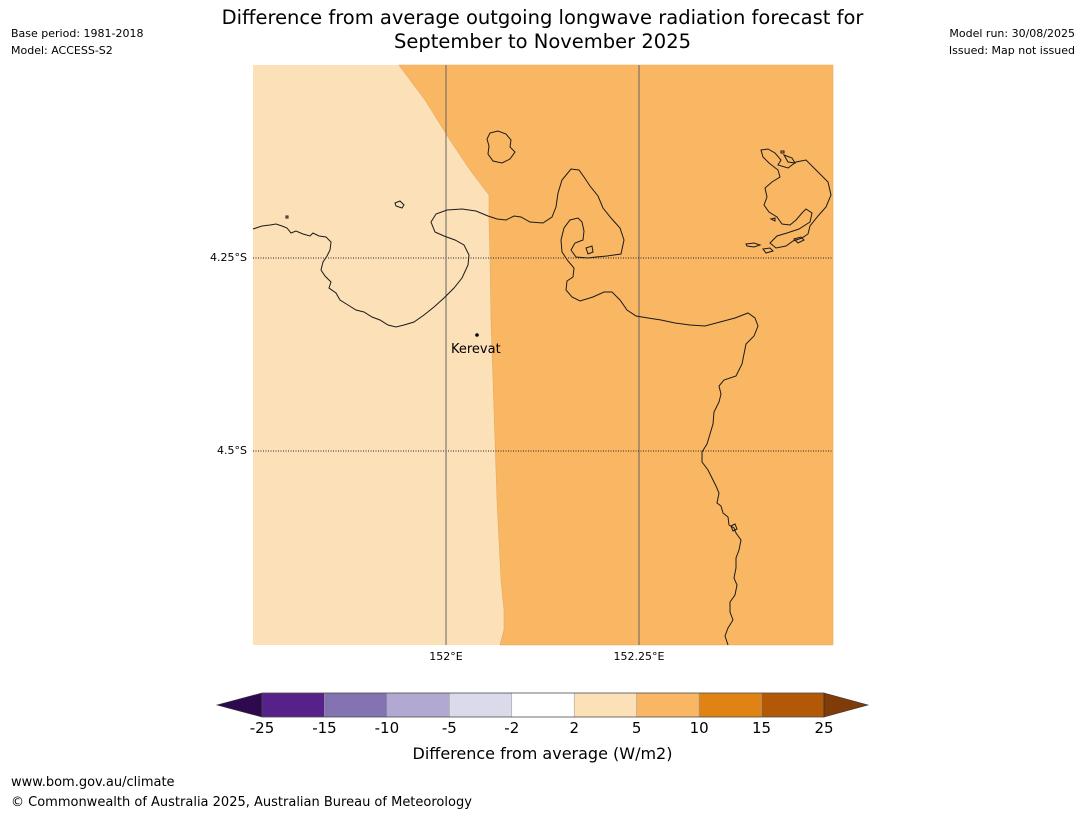 This screenshot has height=816, width=1085. I want to click on kerevat-marker, so click(477, 335).